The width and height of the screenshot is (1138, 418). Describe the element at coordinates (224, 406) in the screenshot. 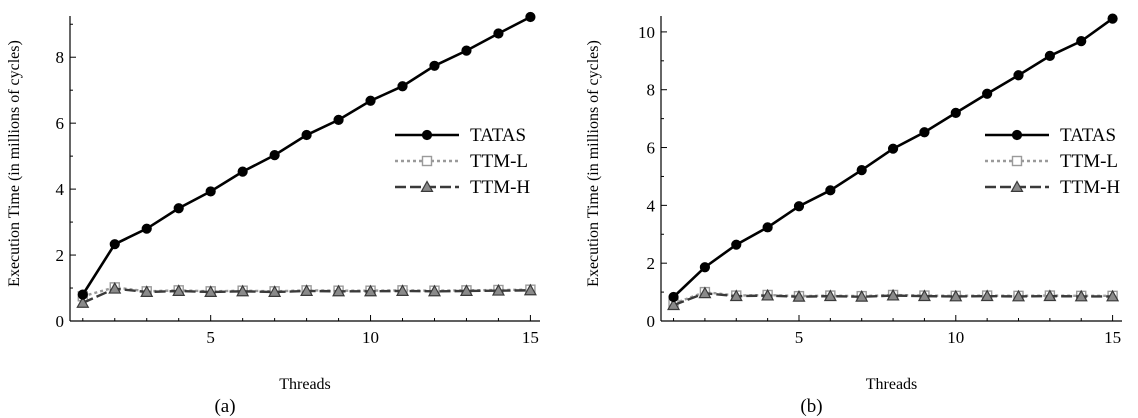

I see `figure-caption: (a)` at that location.